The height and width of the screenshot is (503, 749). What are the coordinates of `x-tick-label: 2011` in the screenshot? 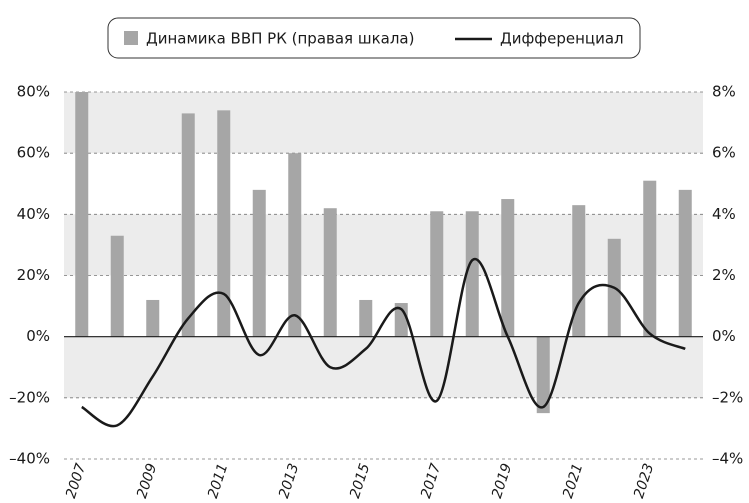 It's located at (218, 481).